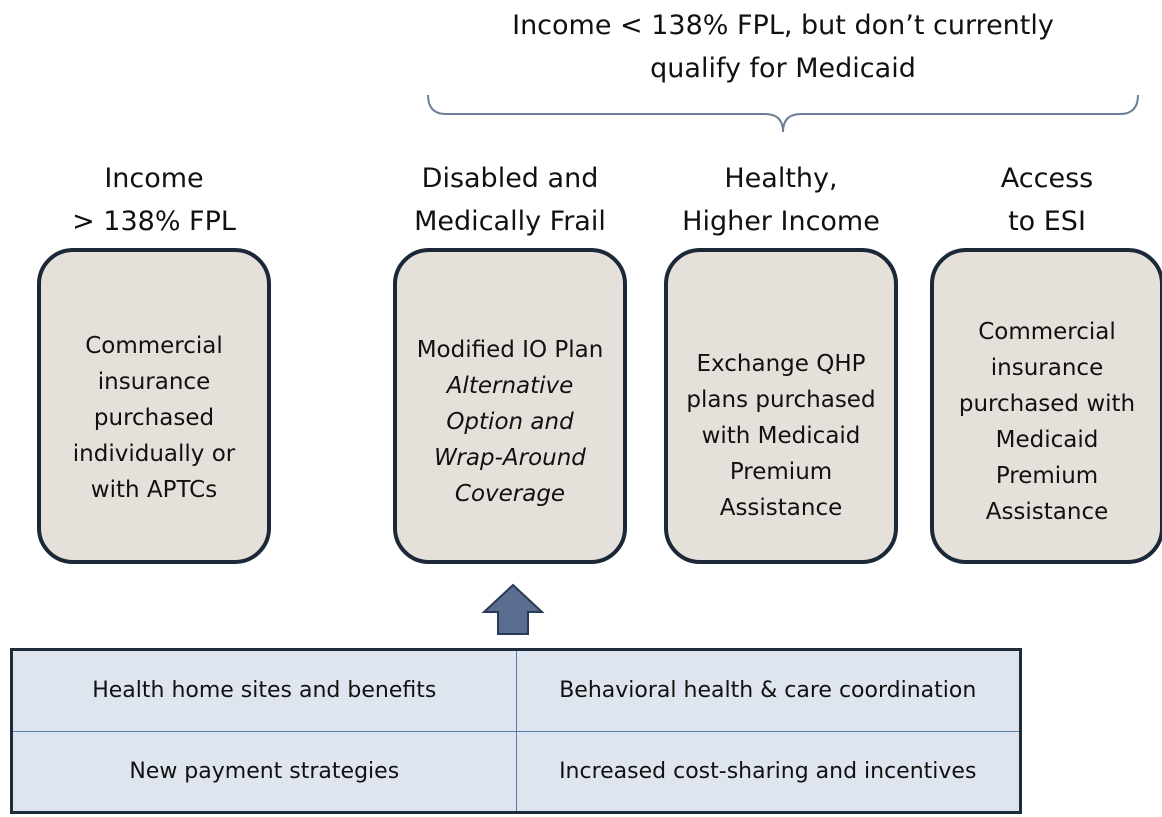  I want to click on heading-line: Access, so click(1047, 178).